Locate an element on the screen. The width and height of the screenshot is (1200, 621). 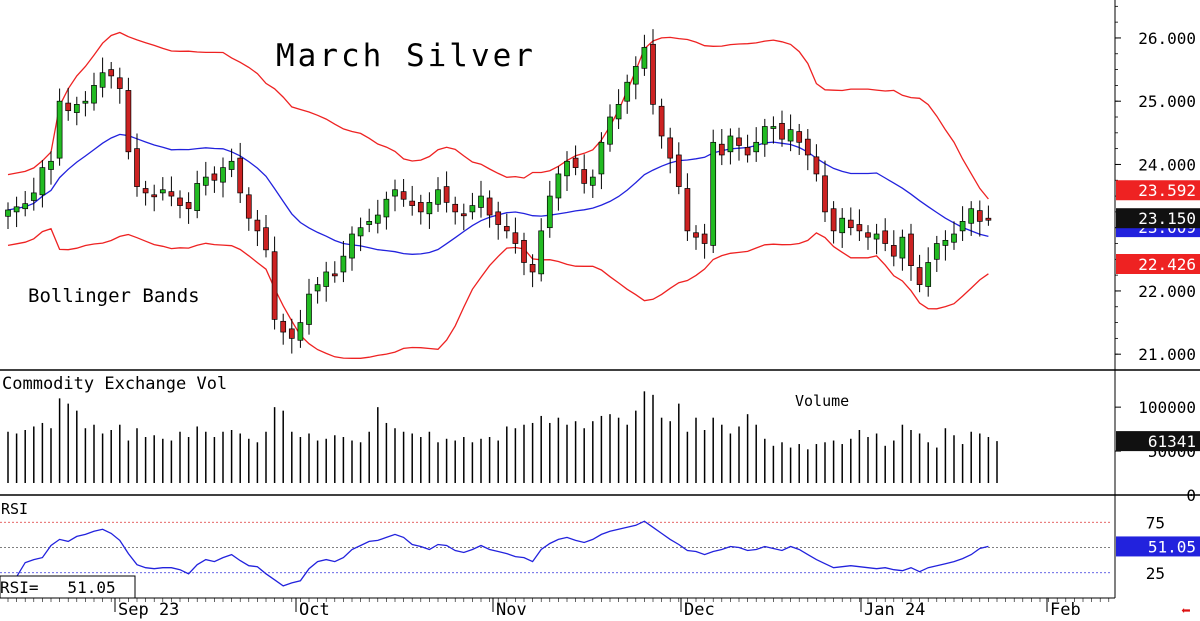
price-tick-label: 22.000 is located at coordinates (1167, 291).